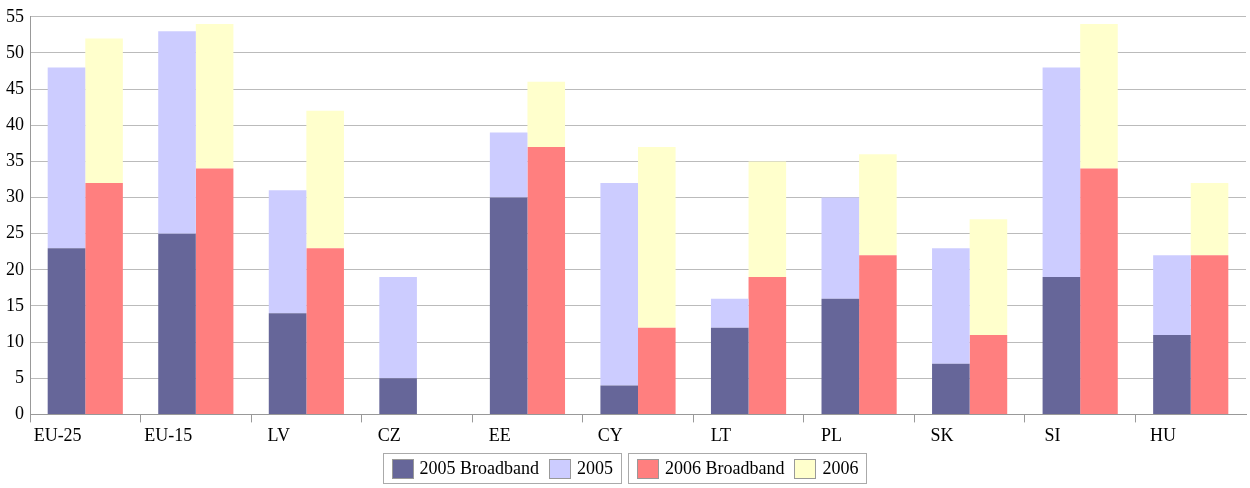 The height and width of the screenshot is (488, 1250). I want to click on y-tick-label: 25, so click(15, 232).